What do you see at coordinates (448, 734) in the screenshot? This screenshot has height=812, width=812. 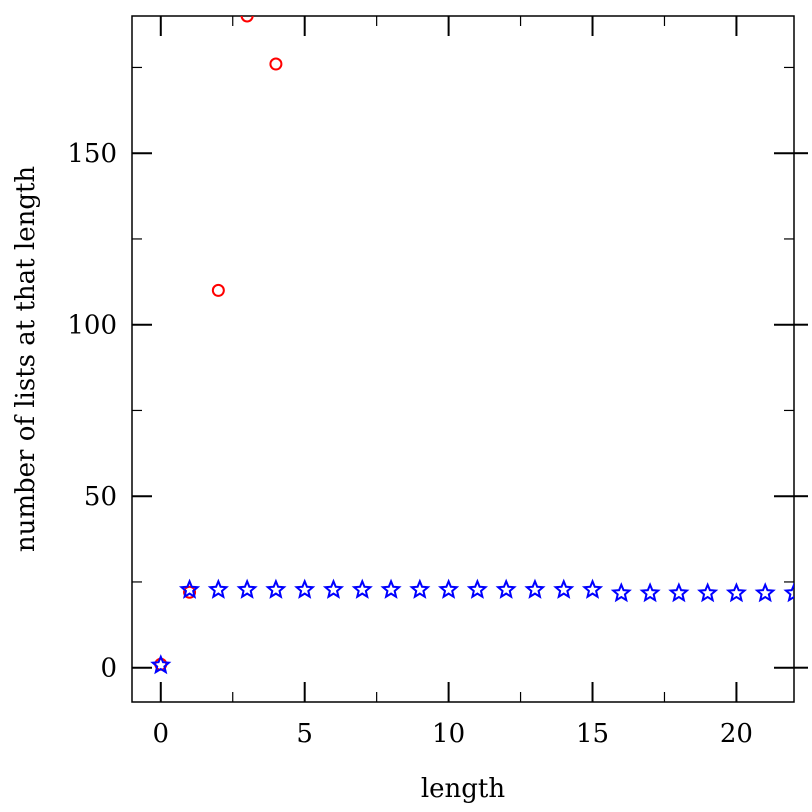 I see `x-tick-label: 10` at bounding box center [448, 734].